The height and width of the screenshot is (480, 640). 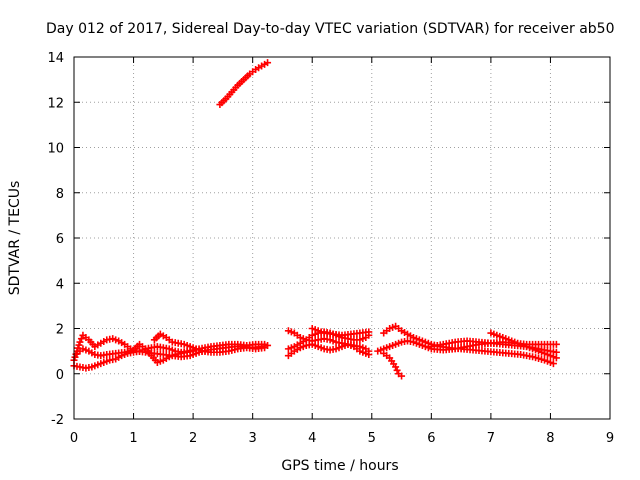 I want to click on x-tick-label: 2, so click(x=193, y=438).